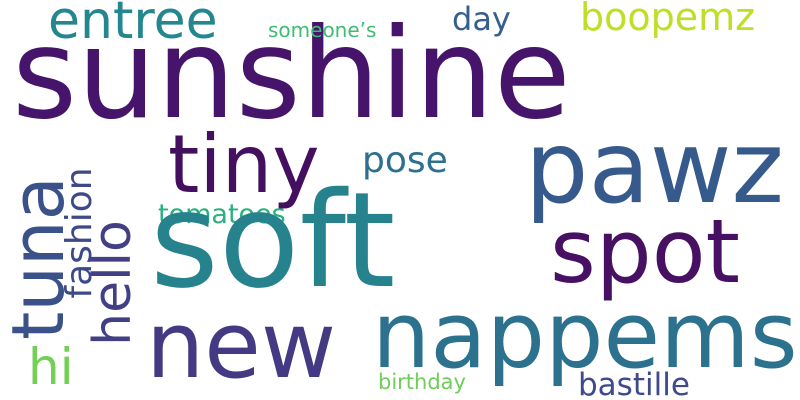 This screenshot has height=400, width=800. What do you see at coordinates (244, 164) in the screenshot?
I see `word-tiny: tiny` at bounding box center [244, 164].